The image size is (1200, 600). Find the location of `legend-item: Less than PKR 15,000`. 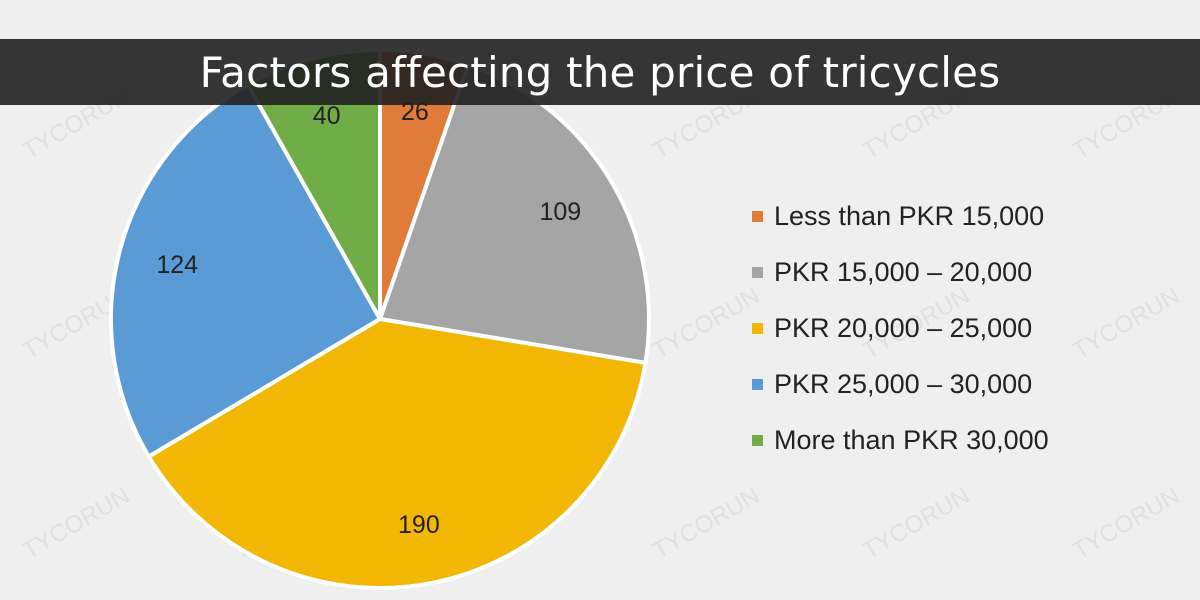

legend-item: Less than PKR 15,000 is located at coordinates (900, 216).